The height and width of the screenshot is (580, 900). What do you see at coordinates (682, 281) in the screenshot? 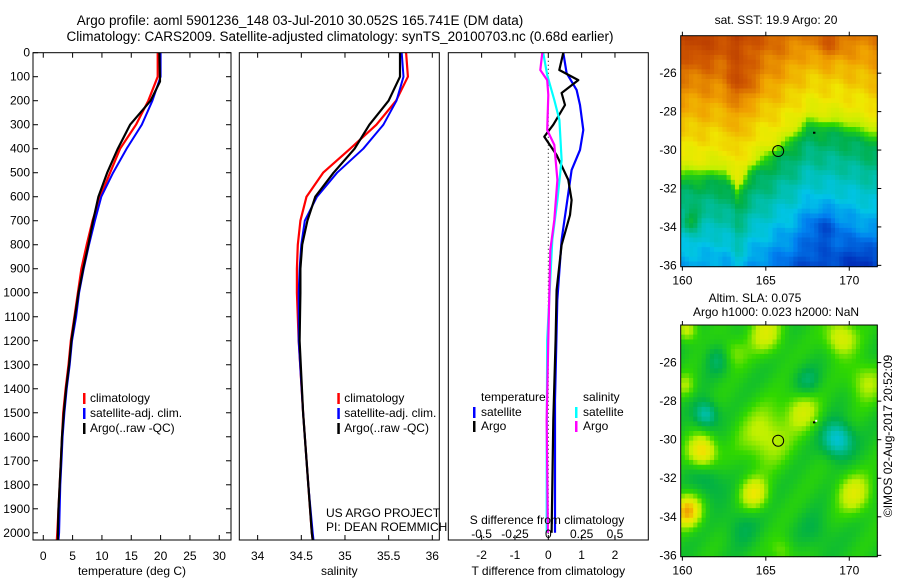
I see `lon-tick-label: 160` at bounding box center [682, 281].